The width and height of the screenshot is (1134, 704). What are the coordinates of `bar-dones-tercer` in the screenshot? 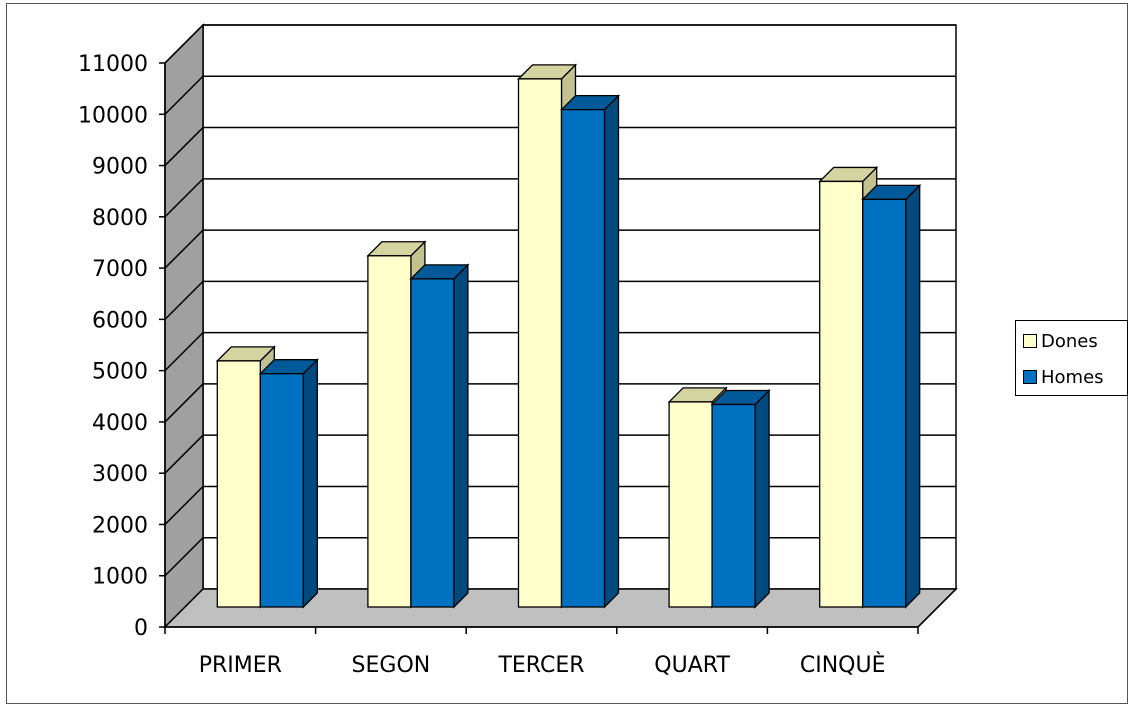 It's located at (540, 343).